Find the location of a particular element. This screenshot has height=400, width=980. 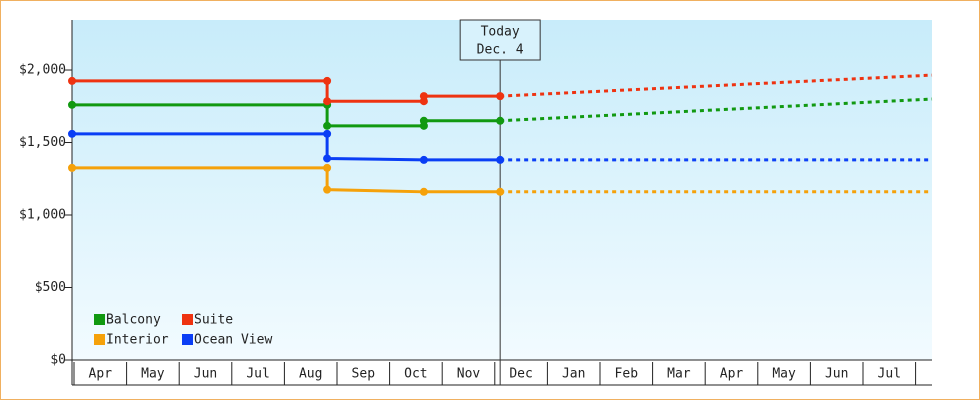

x-tick-label: Mar is located at coordinates (679, 374).